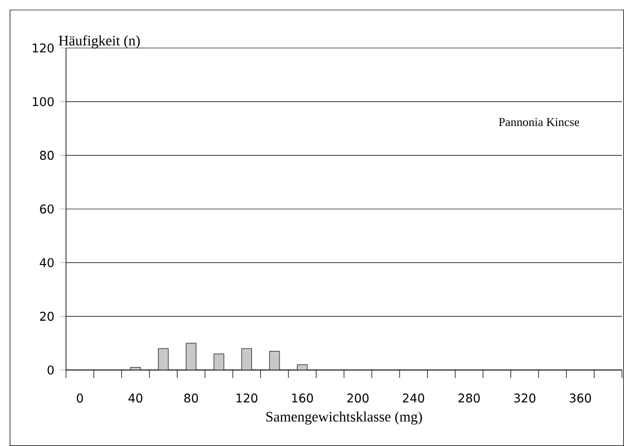 Image resolution: width=624 pixels, height=446 pixels. What do you see at coordinates (43, 101) in the screenshot?
I see `y-tick-label: 100` at bounding box center [43, 101].